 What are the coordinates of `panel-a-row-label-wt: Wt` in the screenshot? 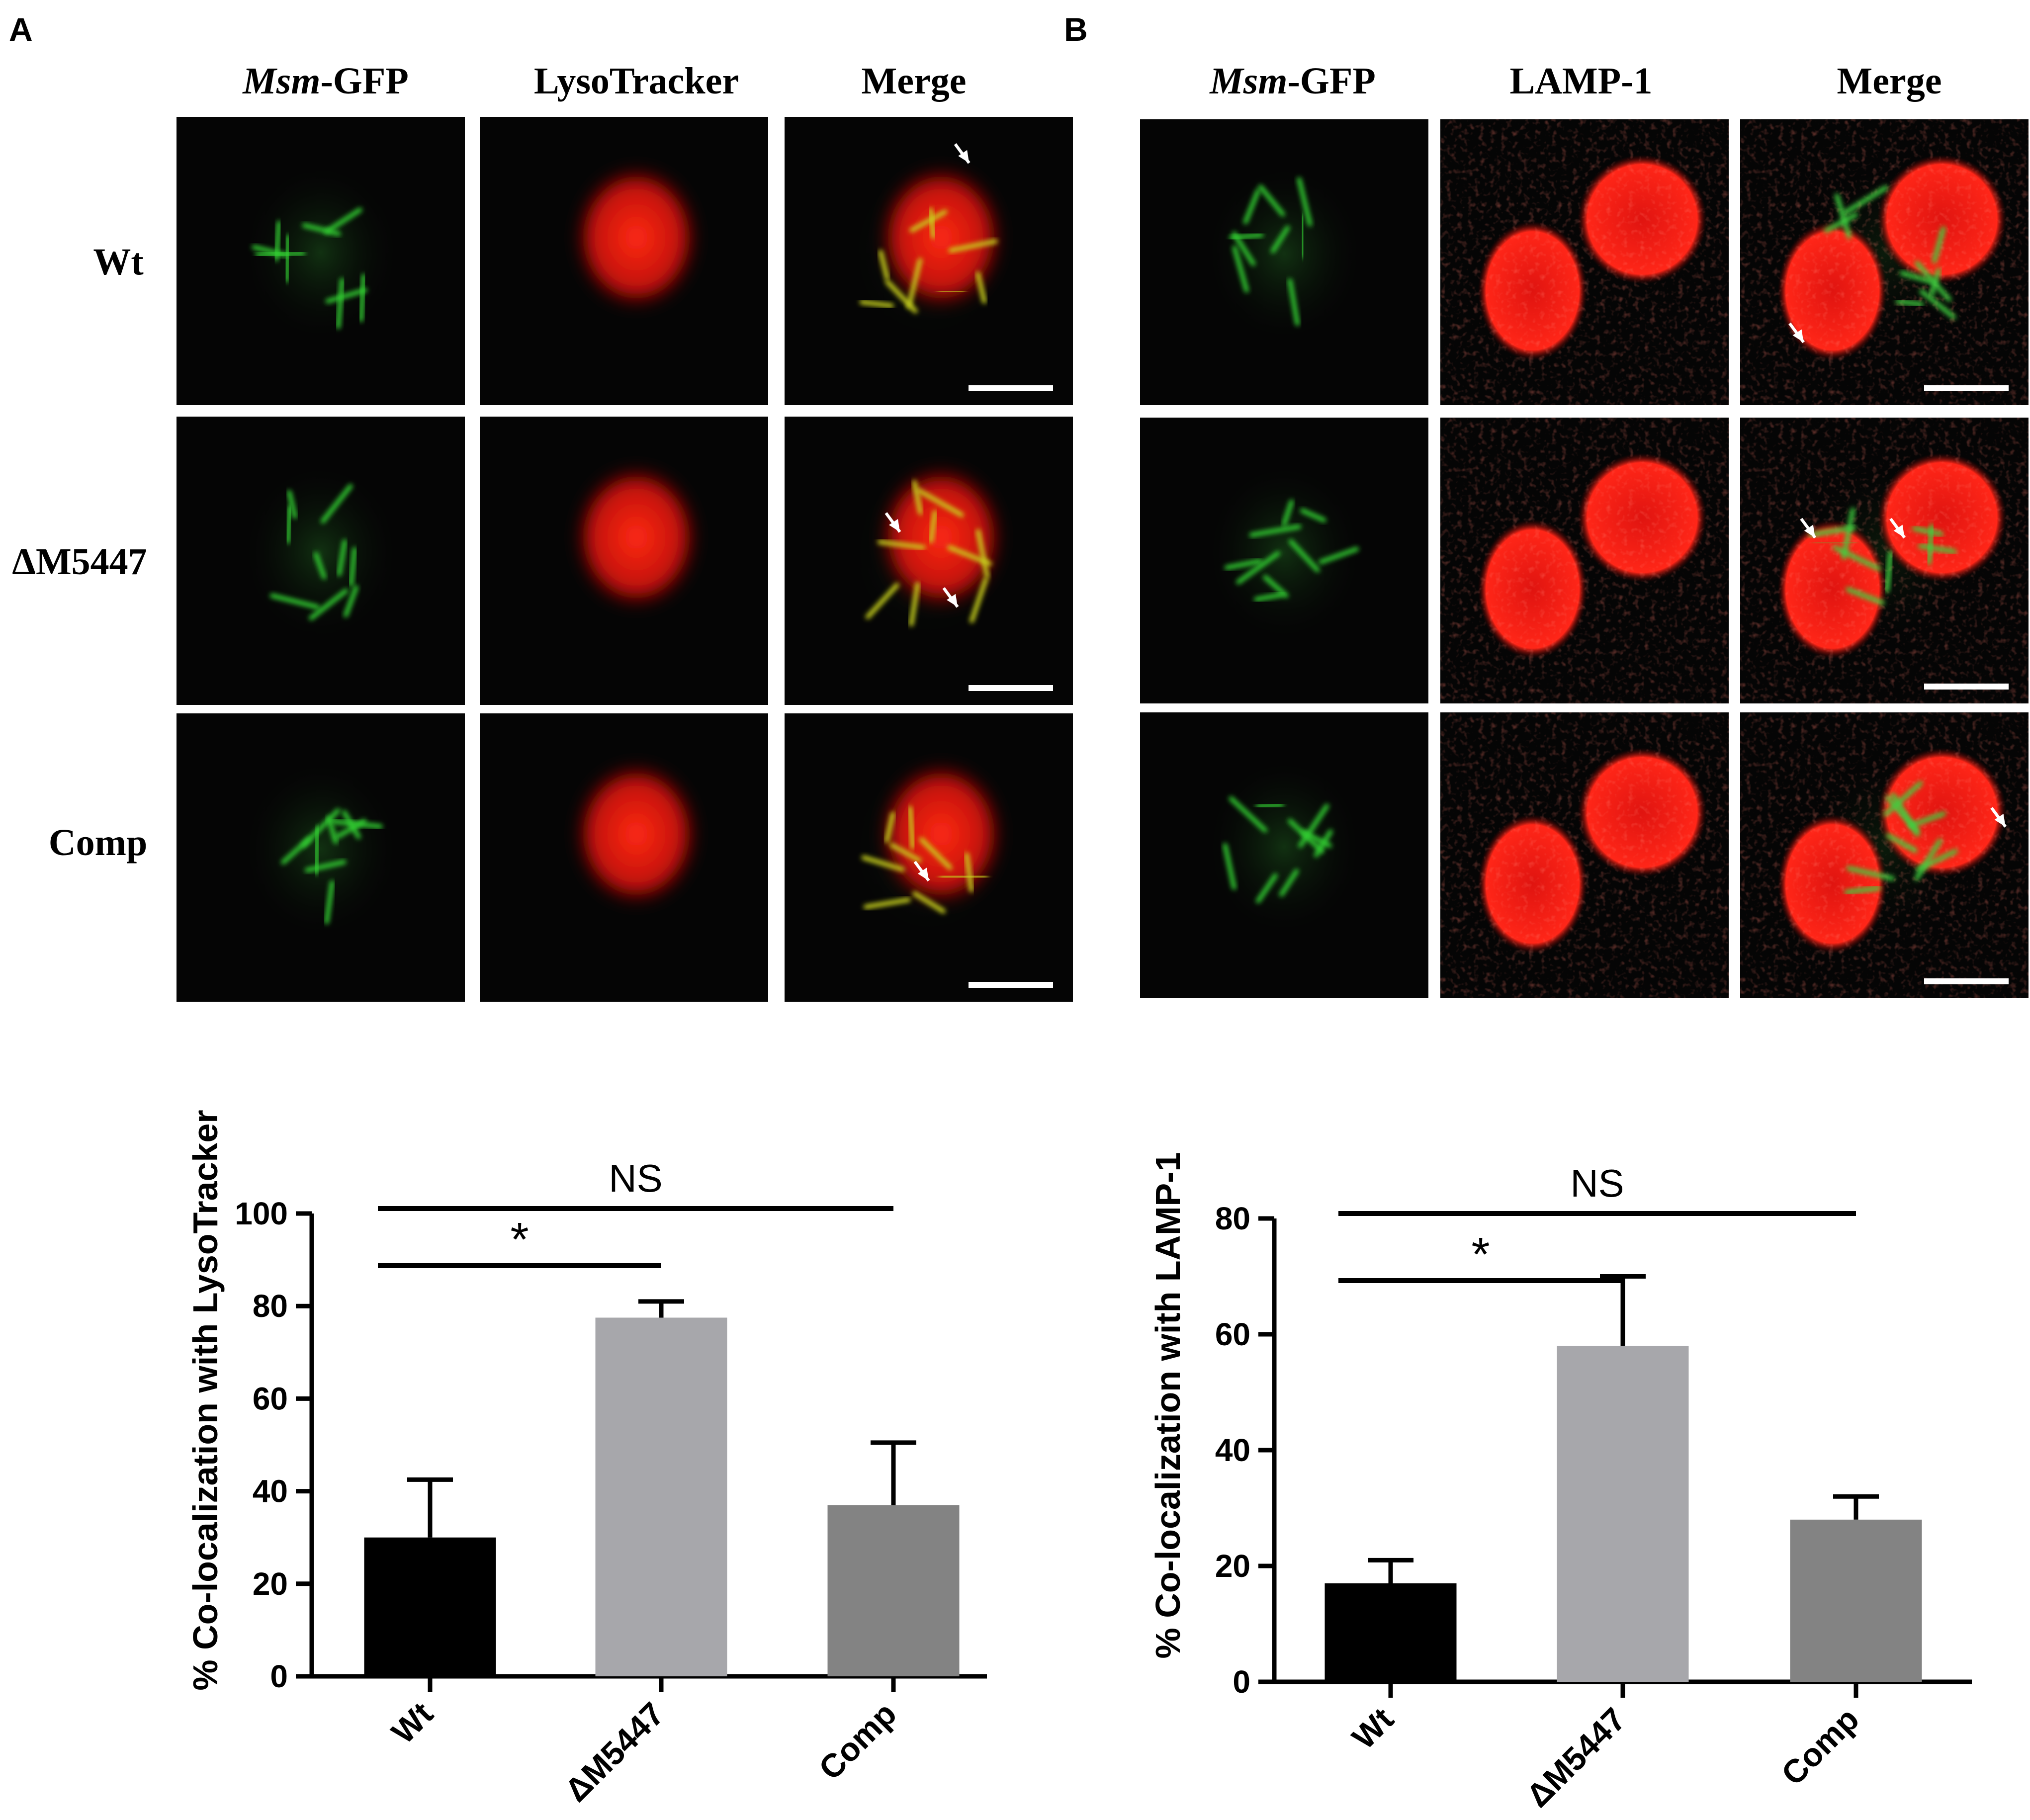 It's located at (118, 262).